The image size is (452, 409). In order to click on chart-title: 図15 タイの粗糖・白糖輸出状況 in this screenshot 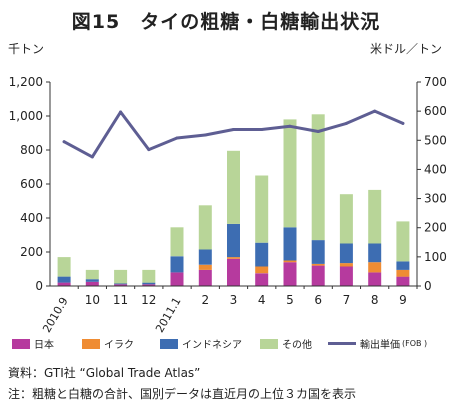, I will do `click(226, 22)`.